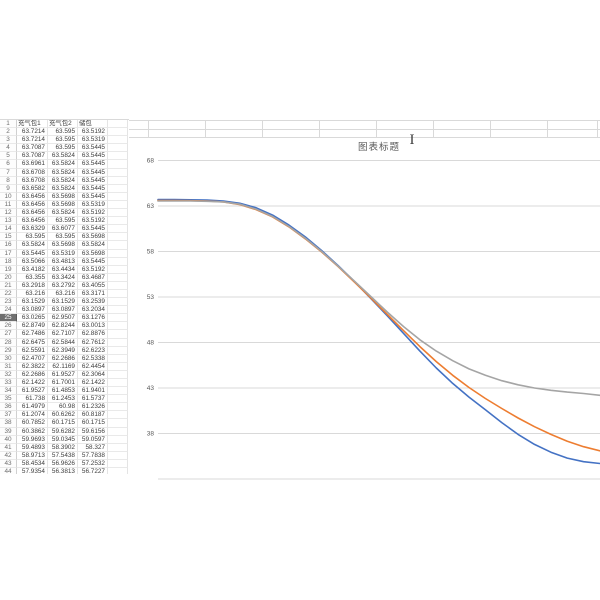 This screenshot has width=600, height=600. What do you see at coordinates (32, 148) in the screenshot?
I see `table-cell: 63.7087` at bounding box center [32, 148].